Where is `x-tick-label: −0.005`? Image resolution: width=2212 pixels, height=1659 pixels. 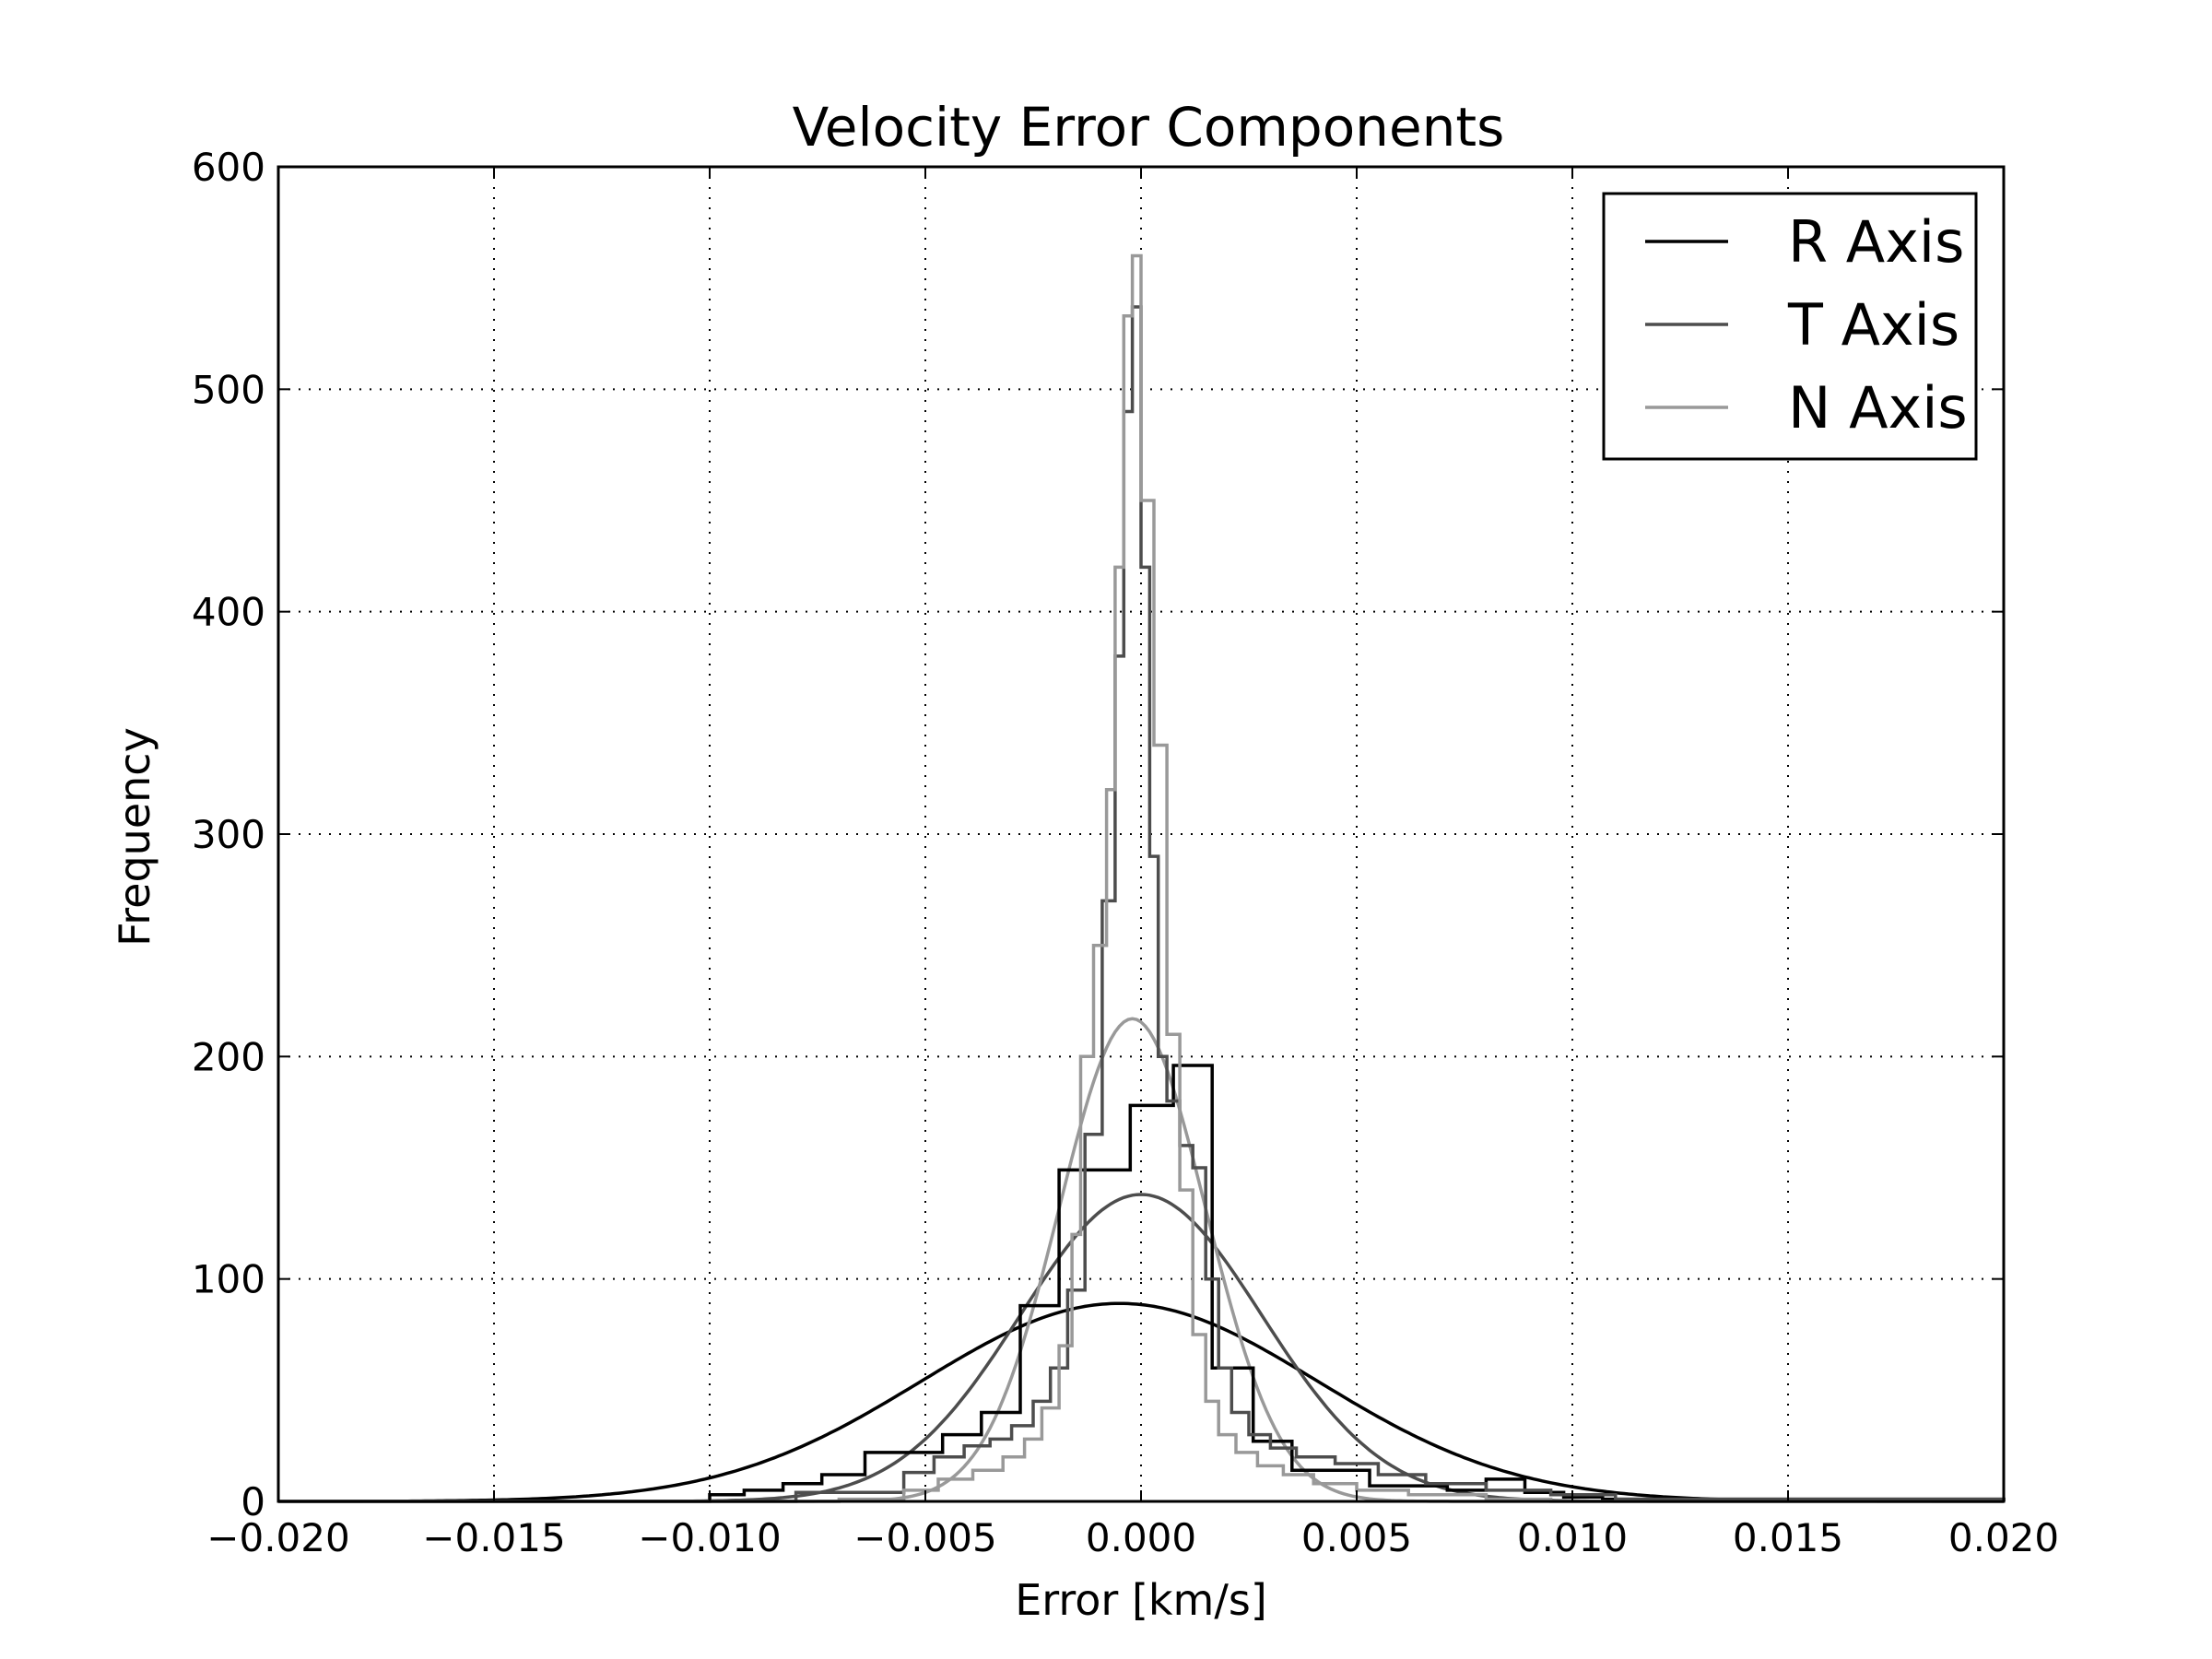
x-tick-label: −0.005 is located at coordinates (924, 1537).